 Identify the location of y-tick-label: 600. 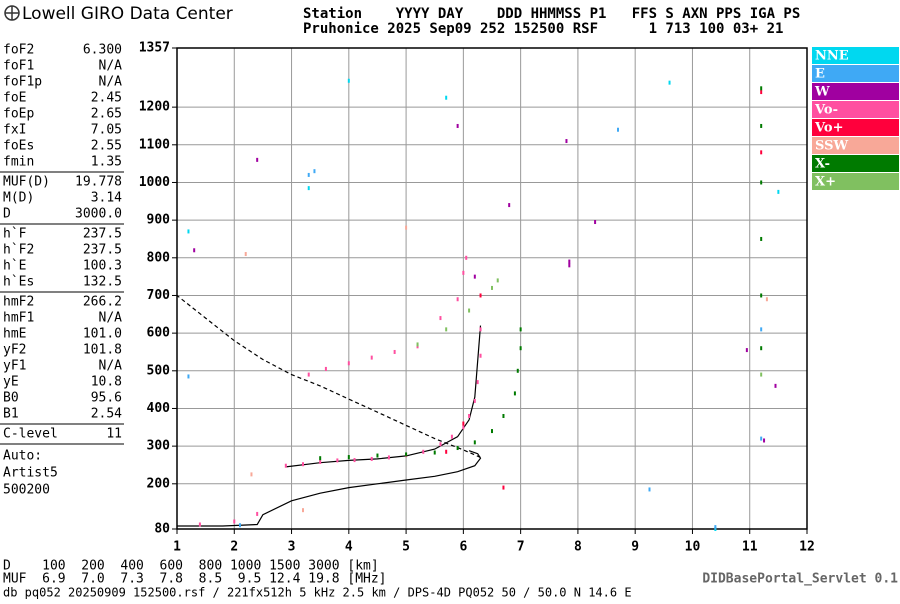
(159, 333).